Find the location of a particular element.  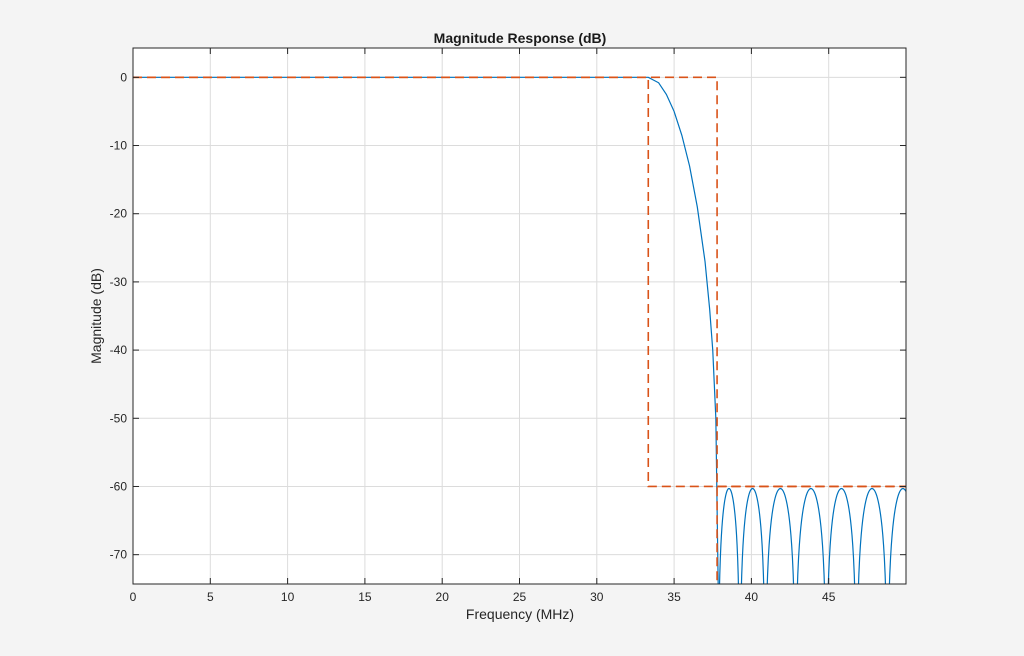

y-tick-label: -70 is located at coordinates (119, 555).